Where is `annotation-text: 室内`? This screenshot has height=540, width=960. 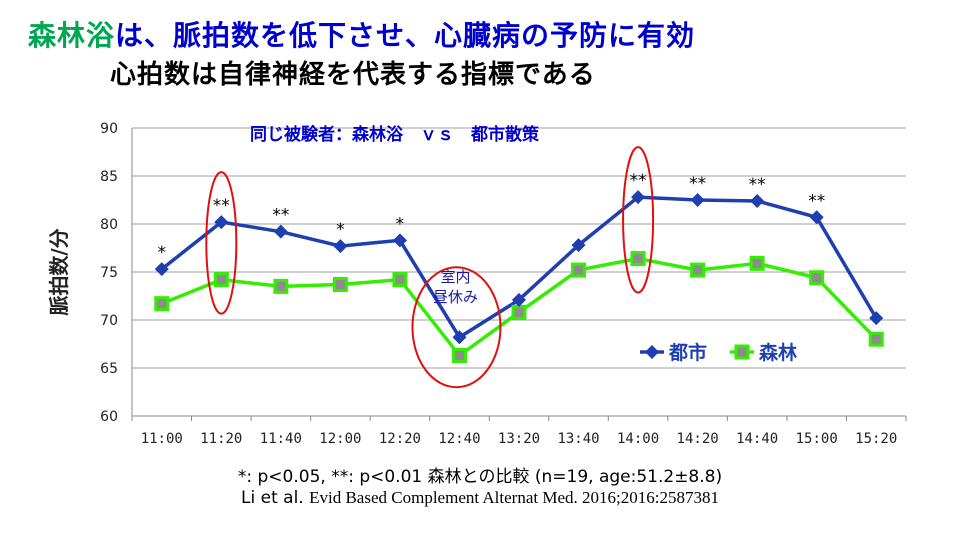
annotation-text: 室内 is located at coordinates (455, 277).